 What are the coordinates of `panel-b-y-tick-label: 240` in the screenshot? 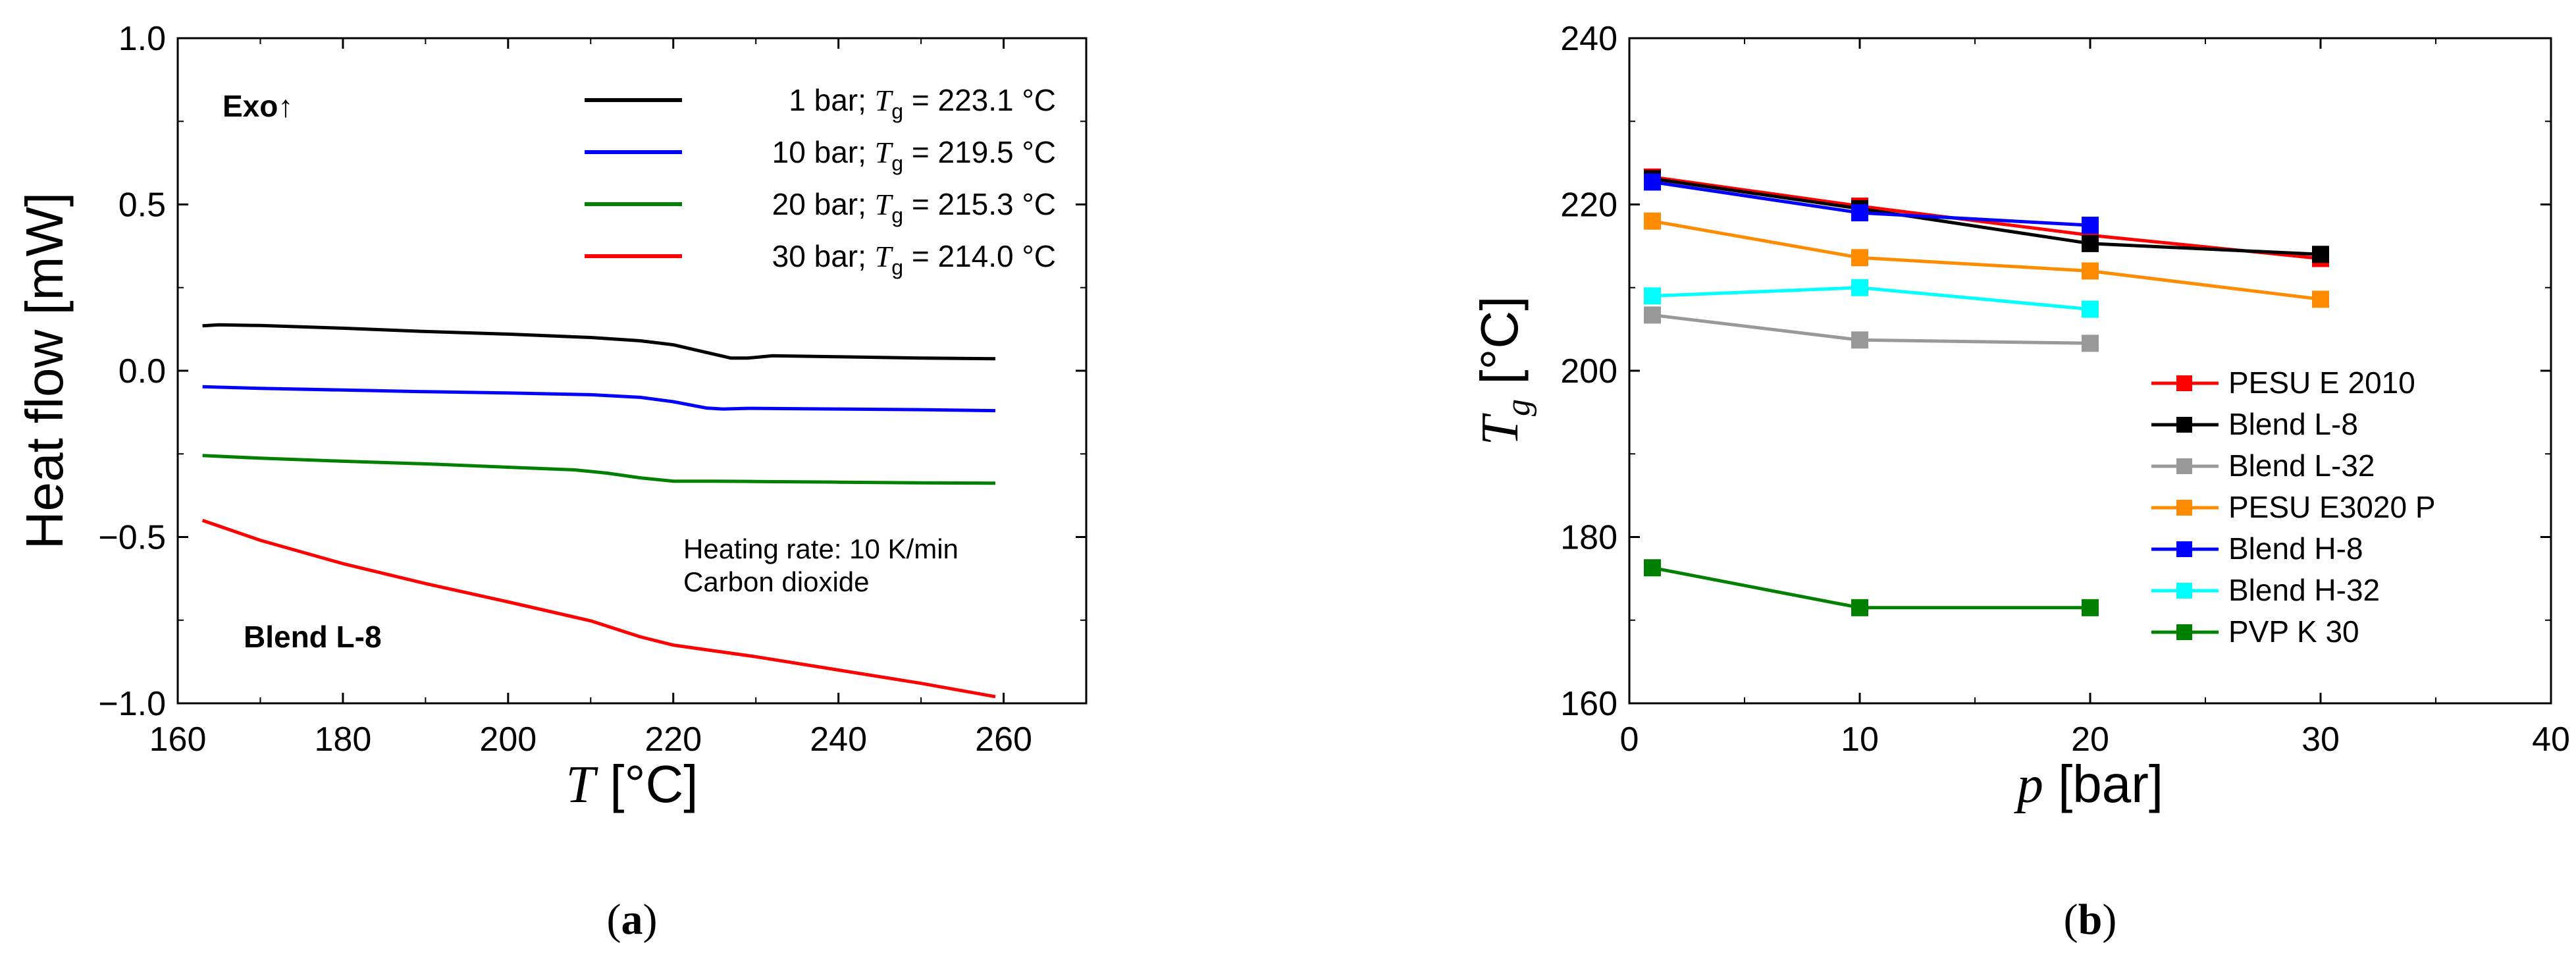 It's located at (1588, 39).